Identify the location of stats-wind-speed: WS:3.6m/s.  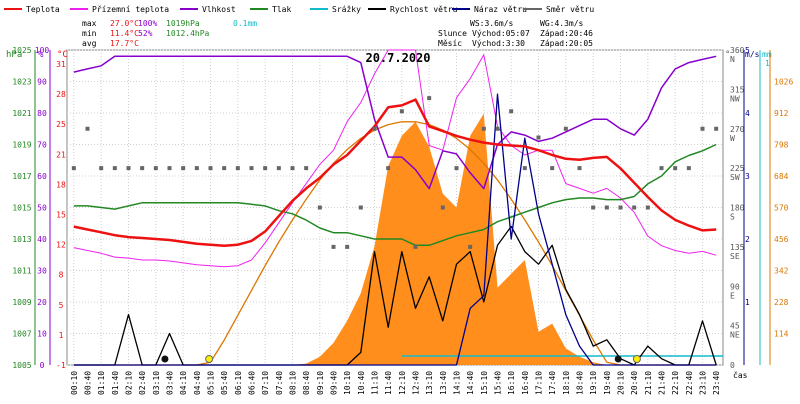
(492, 23).